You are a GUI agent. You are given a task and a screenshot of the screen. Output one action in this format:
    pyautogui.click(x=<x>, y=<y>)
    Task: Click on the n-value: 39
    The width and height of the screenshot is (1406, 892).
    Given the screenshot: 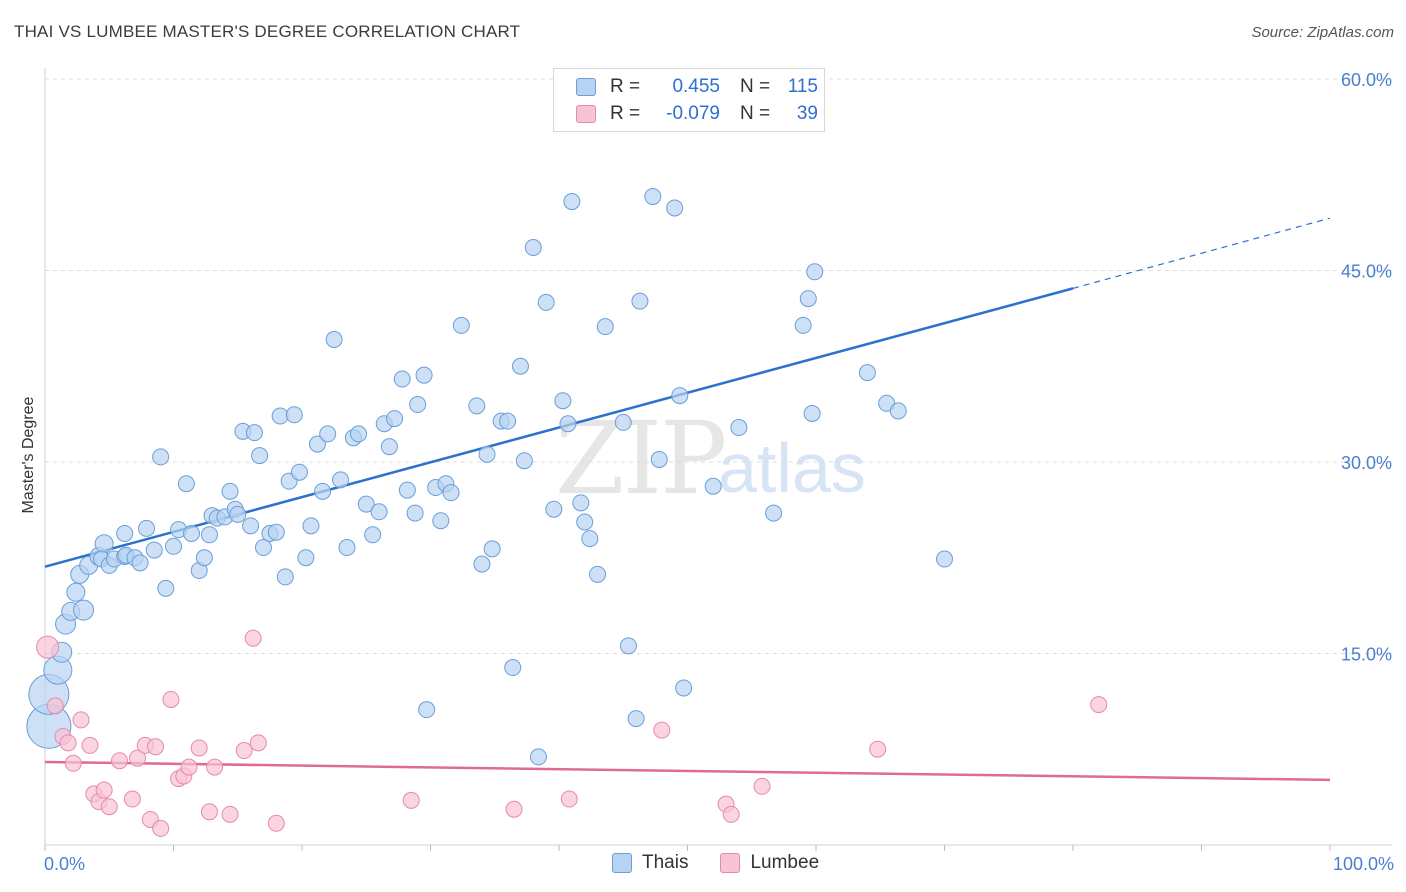 What is the action you would take?
    pyautogui.click(x=807, y=113)
    